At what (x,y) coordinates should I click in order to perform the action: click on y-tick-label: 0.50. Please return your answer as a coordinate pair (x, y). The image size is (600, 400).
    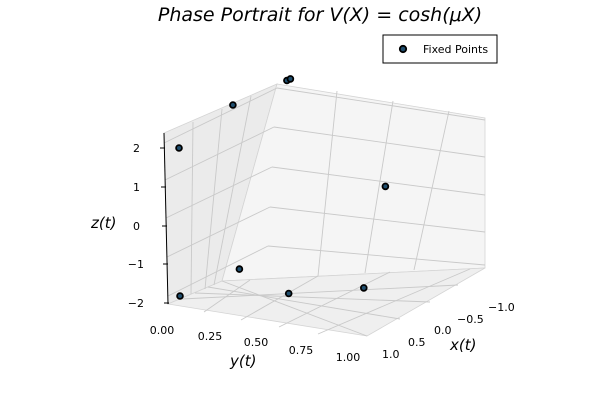
    Looking at the image, I should click on (256, 342).